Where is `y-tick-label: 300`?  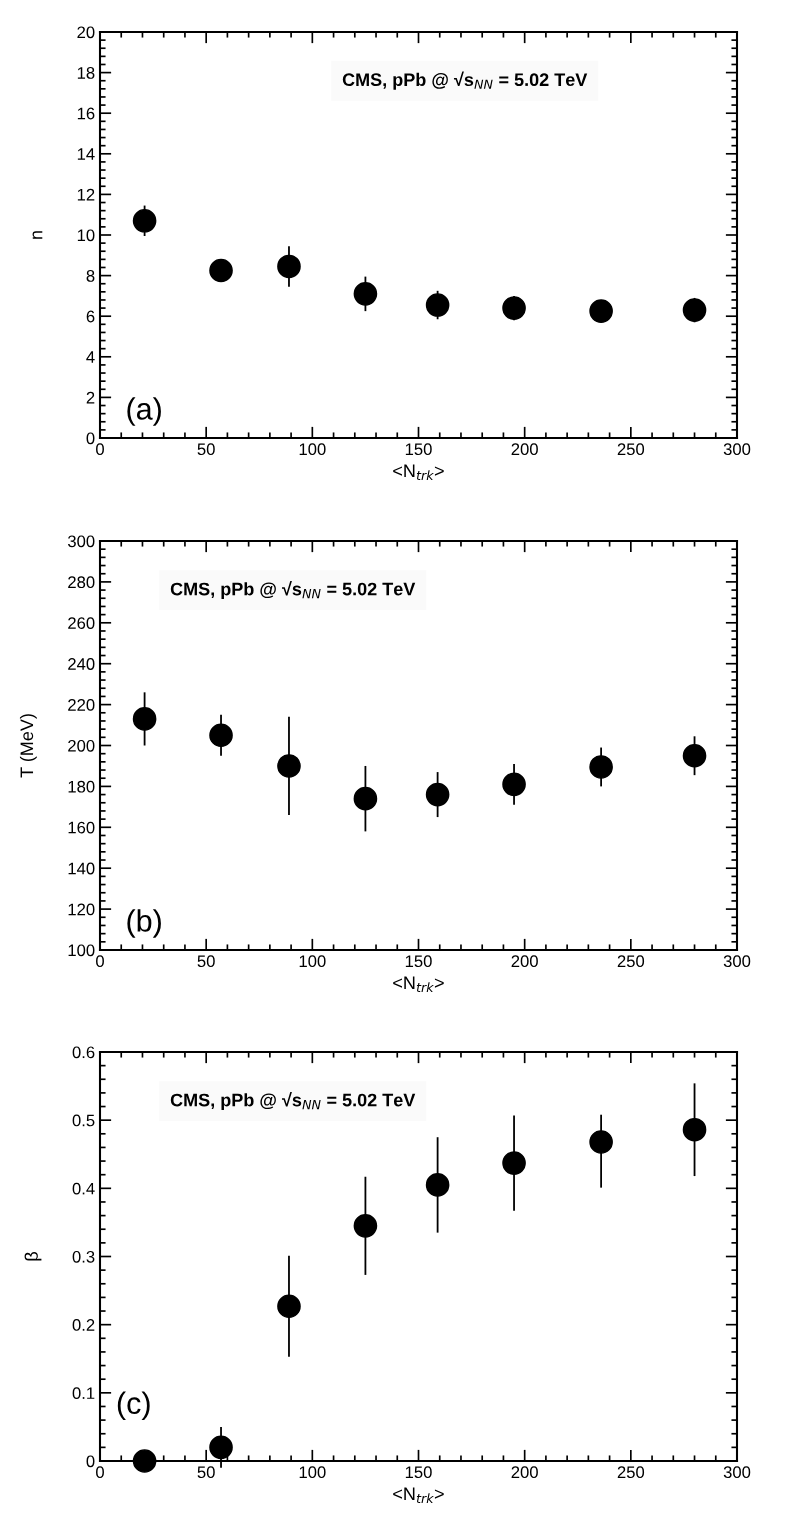 y-tick-label: 300 is located at coordinates (81, 541).